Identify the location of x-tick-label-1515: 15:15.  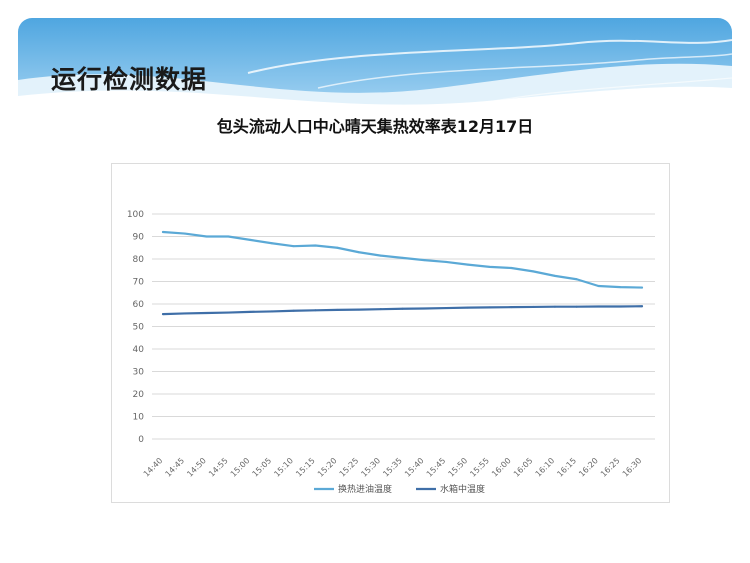
(305, 467).